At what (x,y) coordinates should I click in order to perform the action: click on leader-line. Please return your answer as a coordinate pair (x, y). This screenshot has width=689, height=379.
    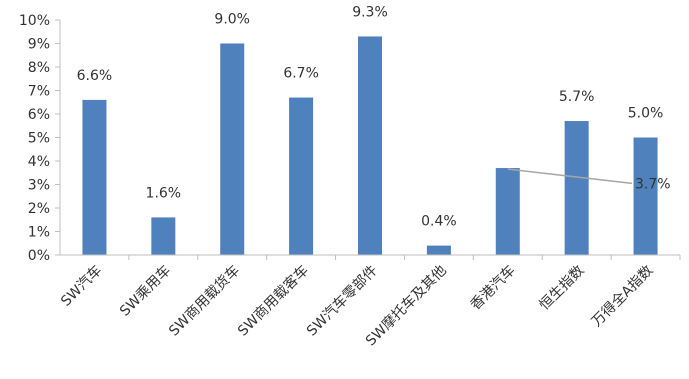
    Looking at the image, I should click on (570, 176).